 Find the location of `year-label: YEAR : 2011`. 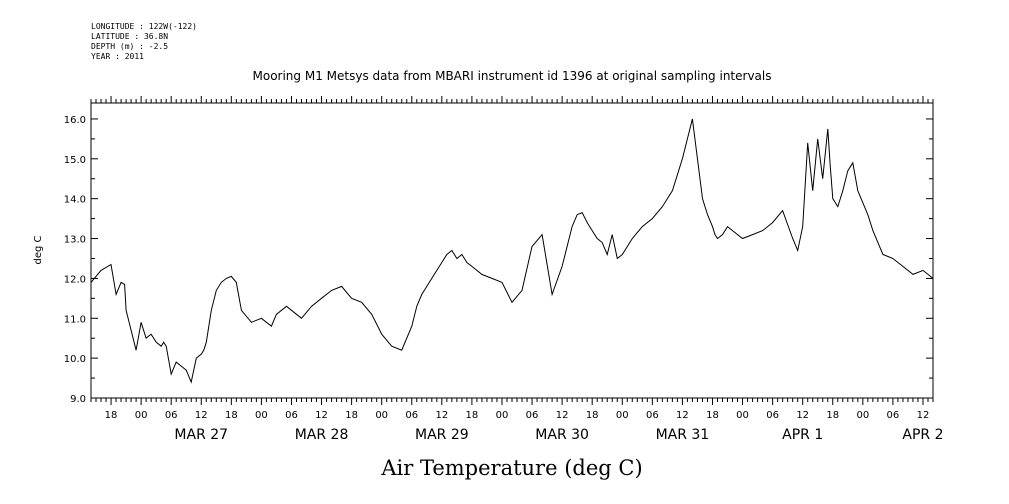

year-label: YEAR : 2011 is located at coordinates (117, 56).